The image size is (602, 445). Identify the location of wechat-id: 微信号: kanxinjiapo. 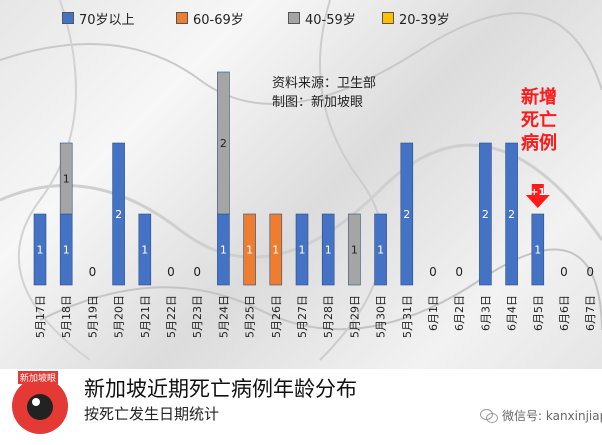
(541, 415).